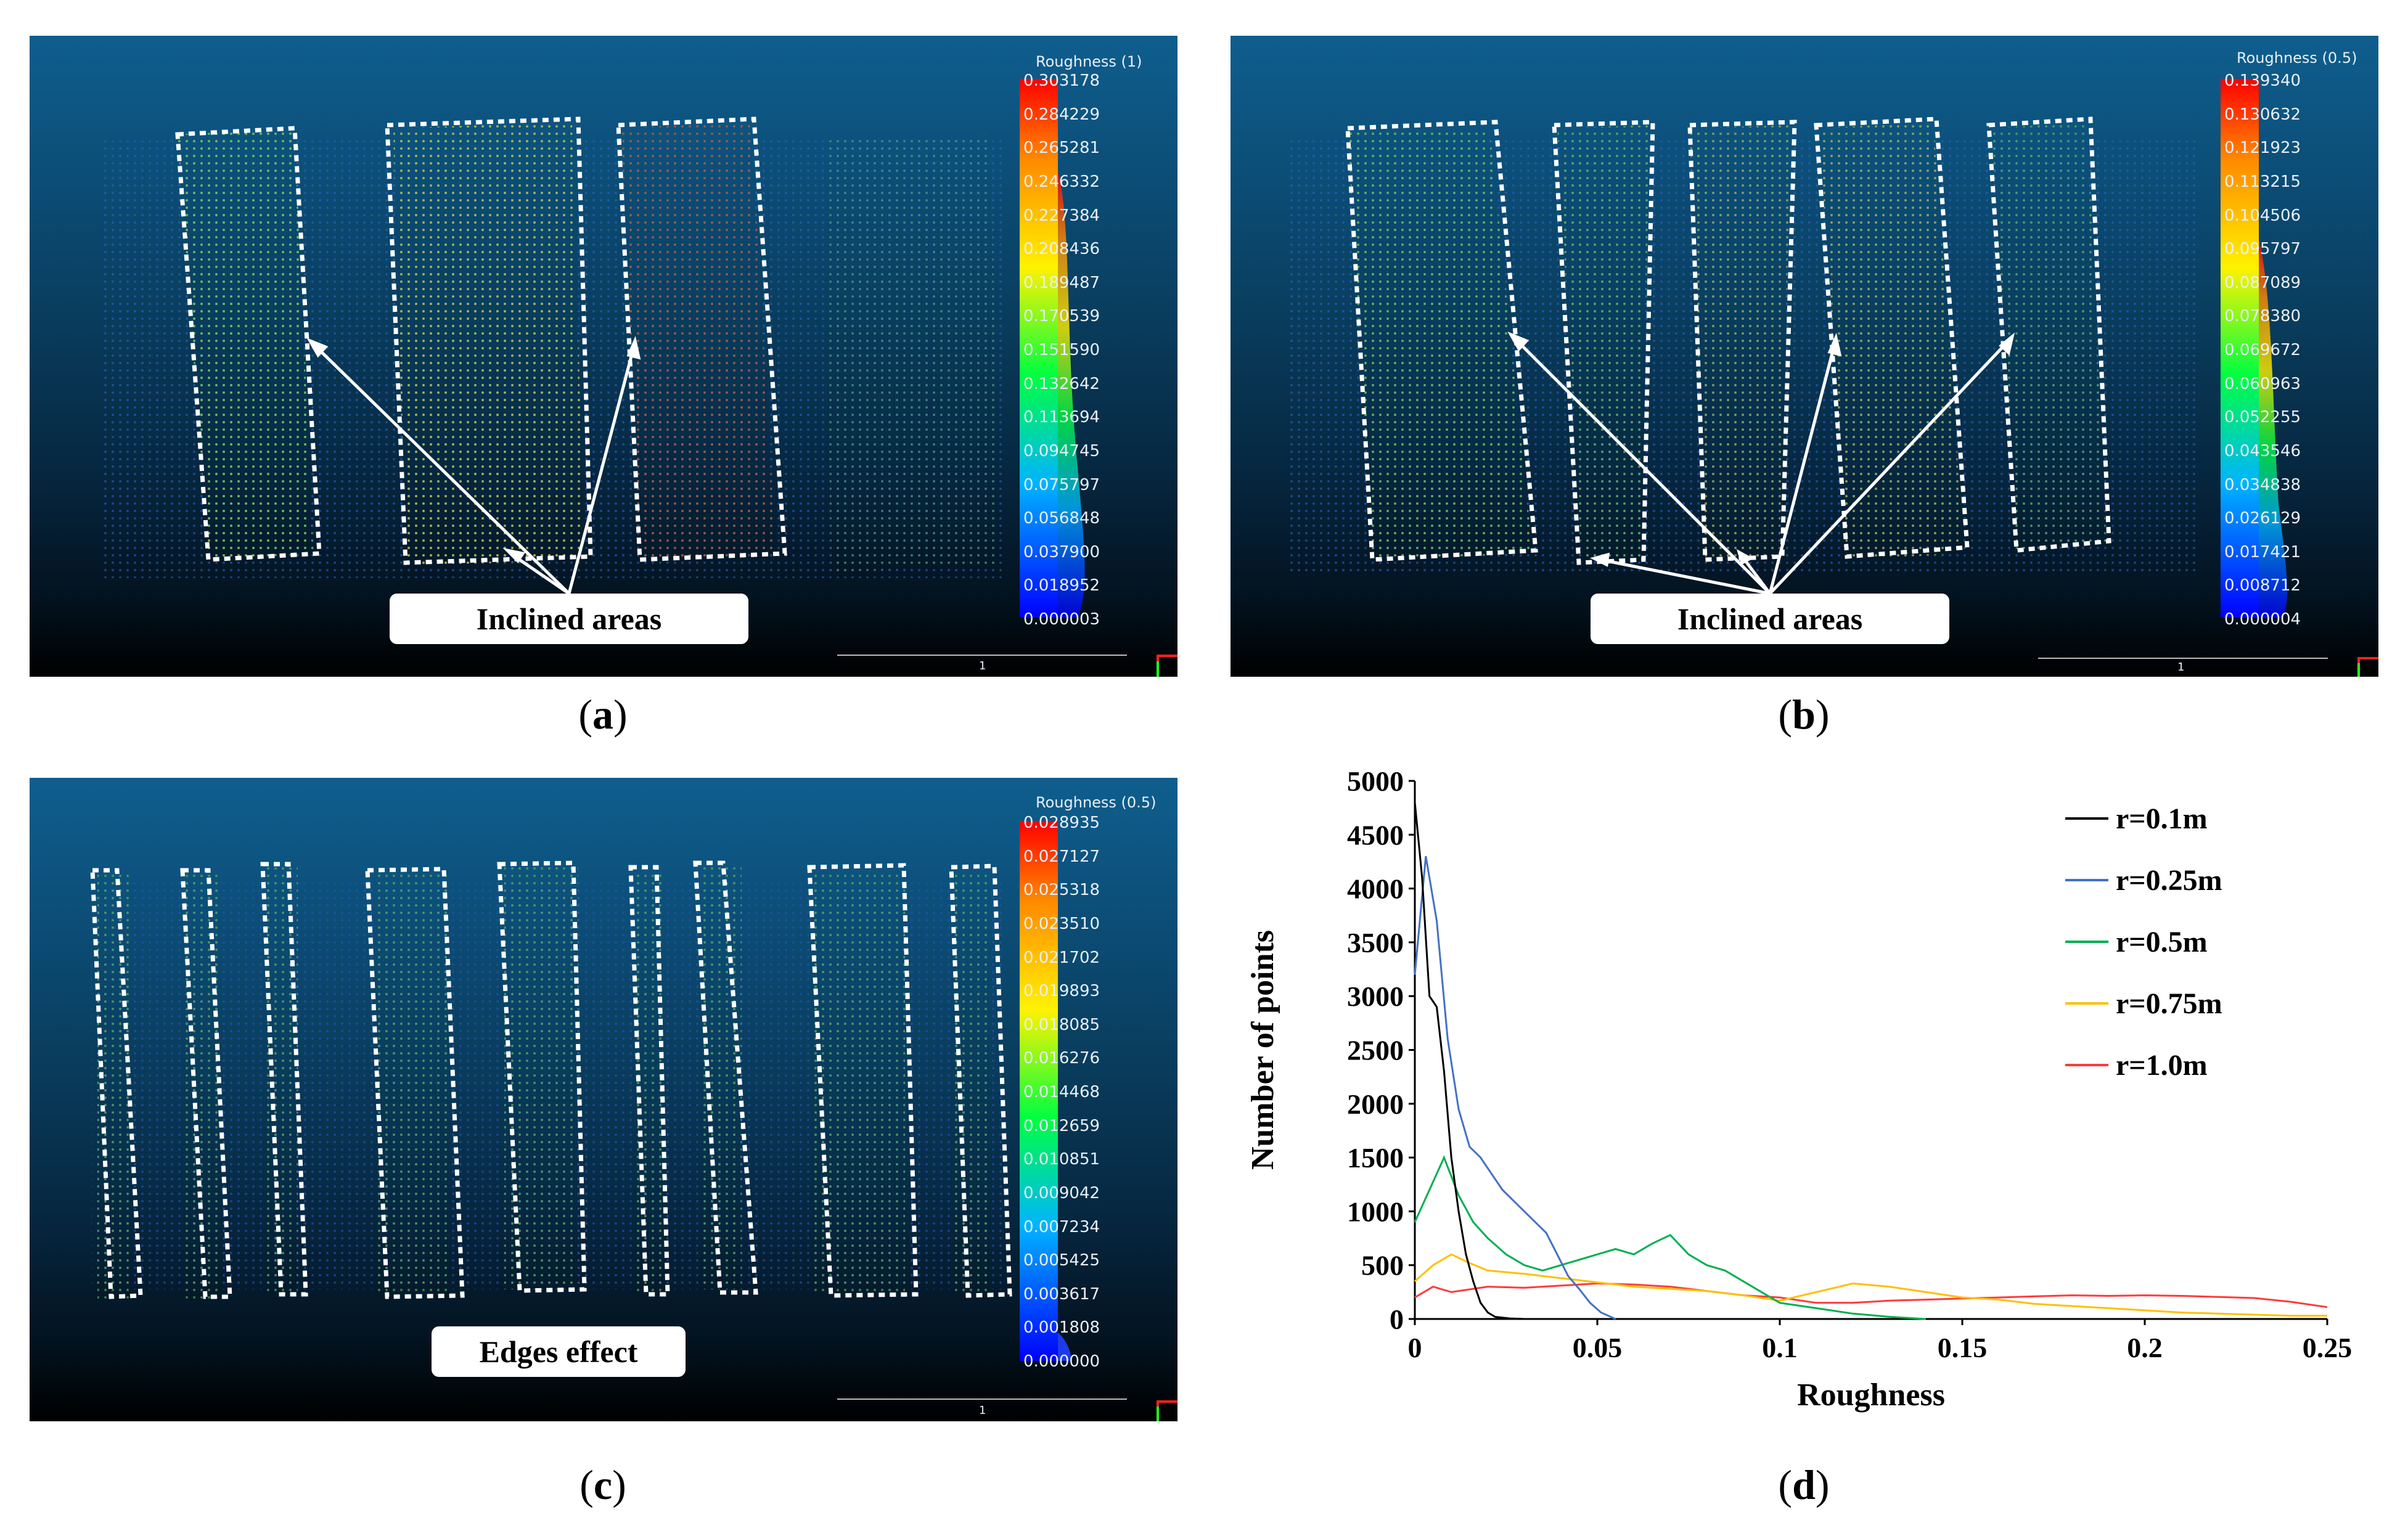 The width and height of the screenshot is (2408, 1531). Describe the element at coordinates (544, 1083) in the screenshot. I see `point-strips` at that location.